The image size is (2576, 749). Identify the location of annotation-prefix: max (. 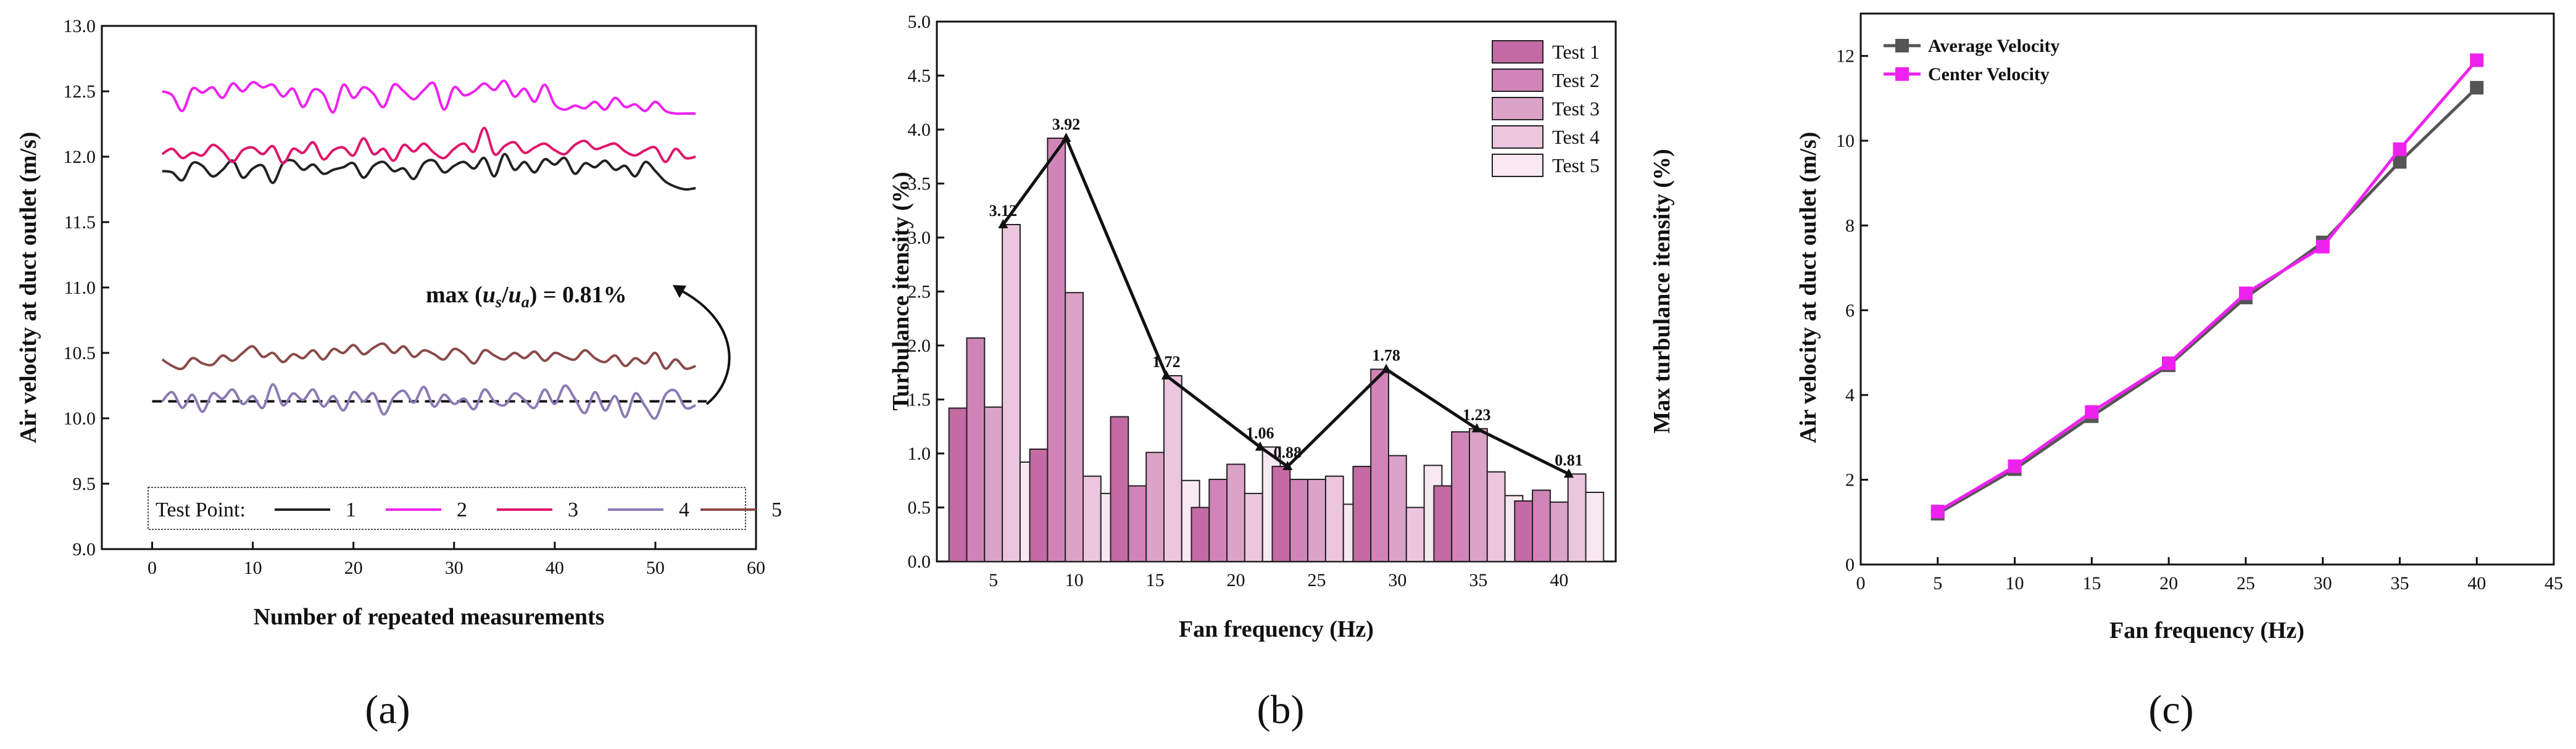
(454, 295).